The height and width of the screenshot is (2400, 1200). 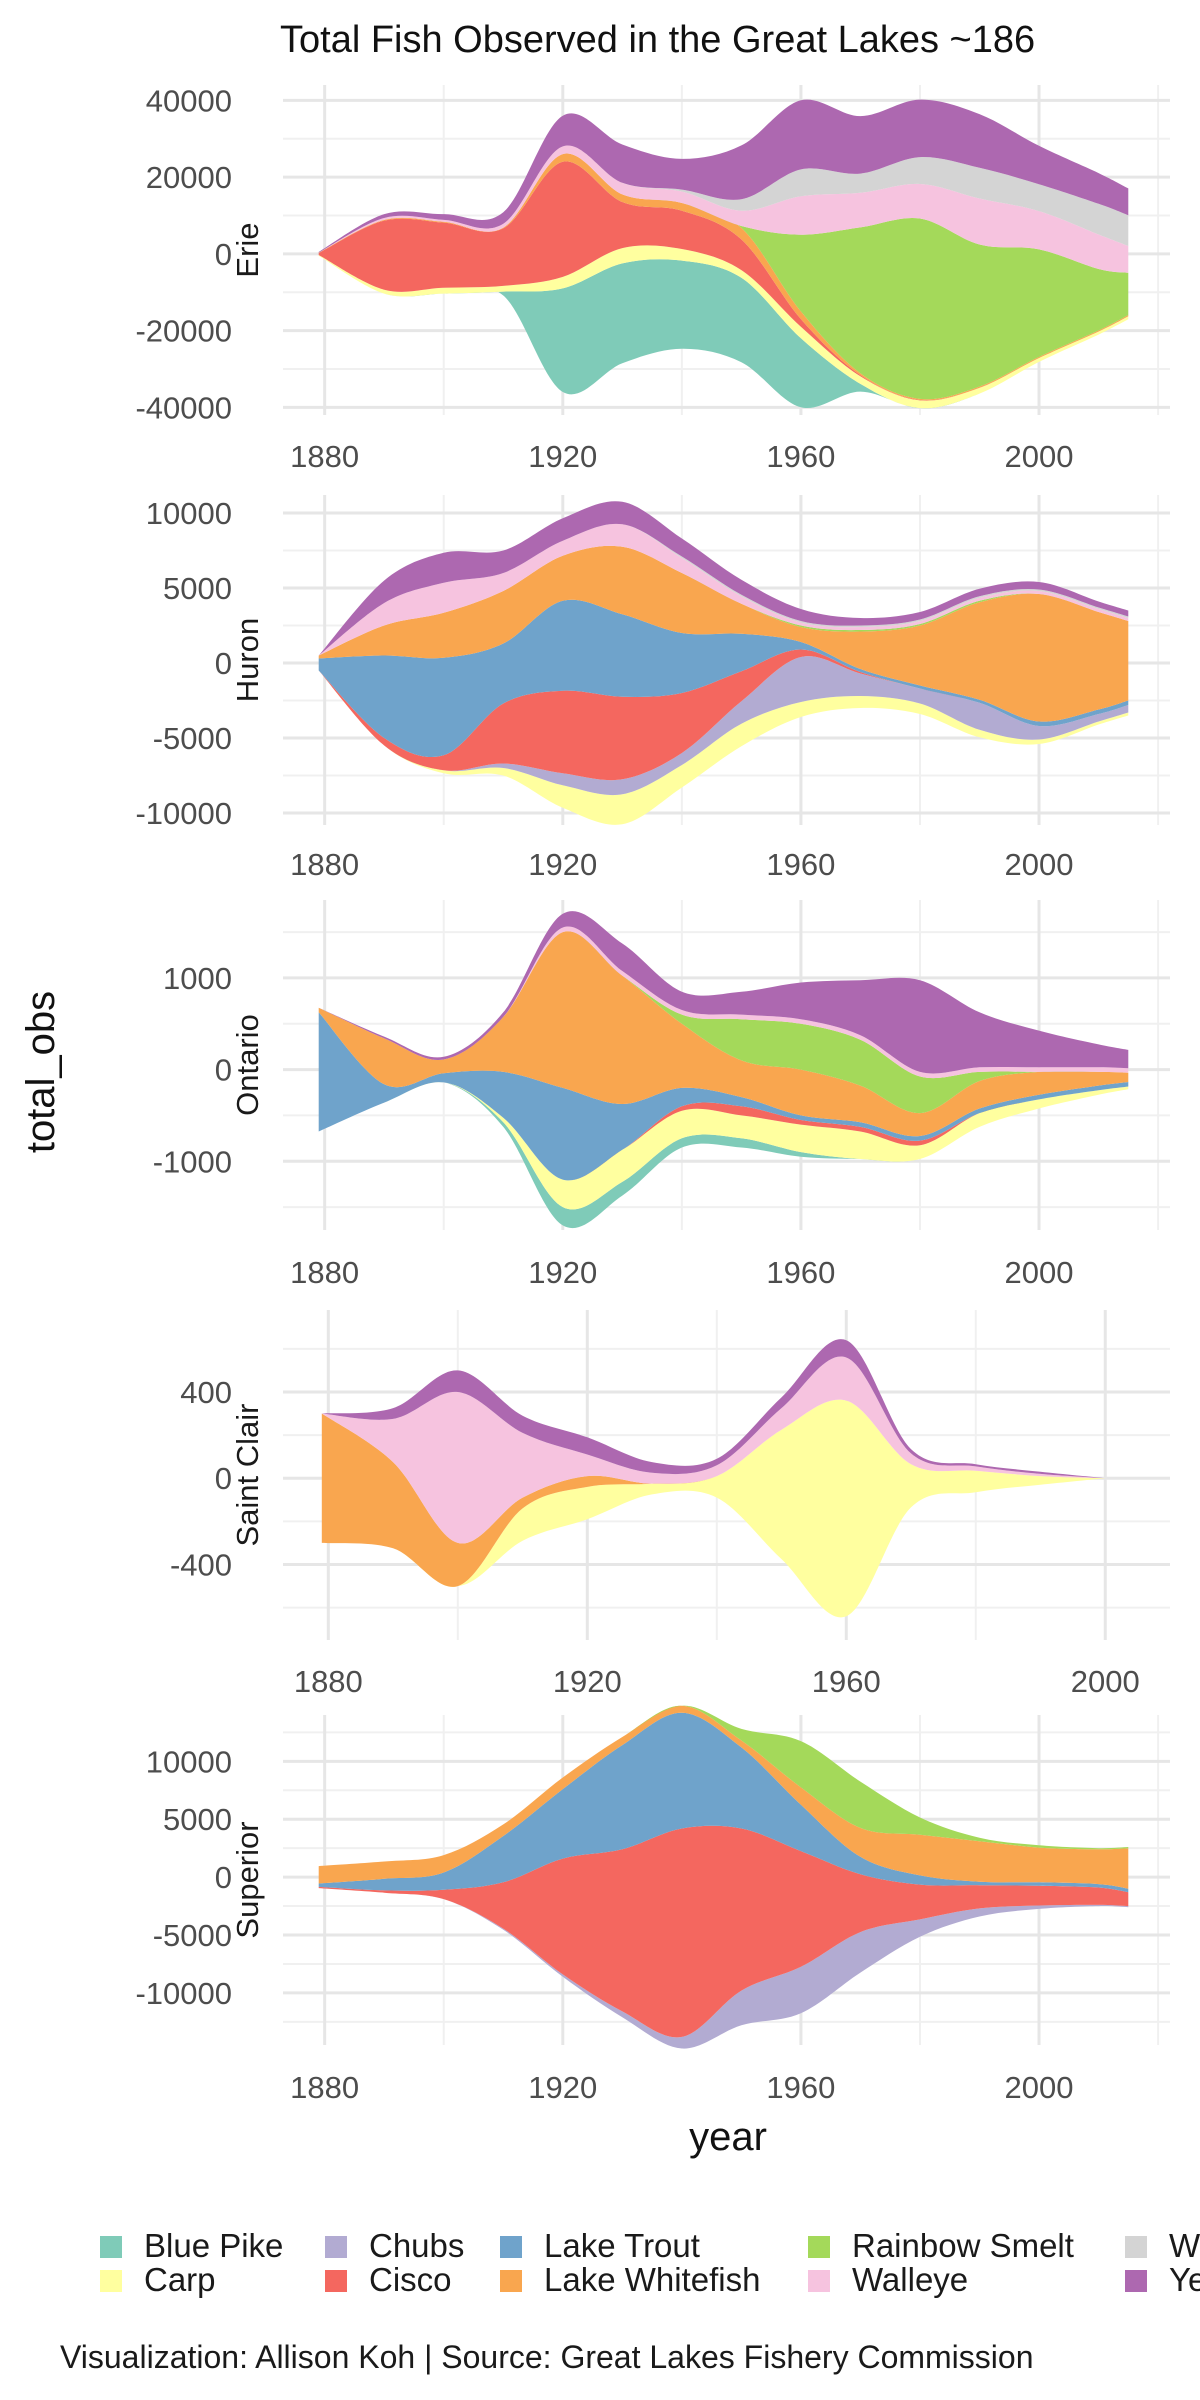 What do you see at coordinates (1136, 2247) in the screenshot?
I see `legend-swatch-w` at bounding box center [1136, 2247].